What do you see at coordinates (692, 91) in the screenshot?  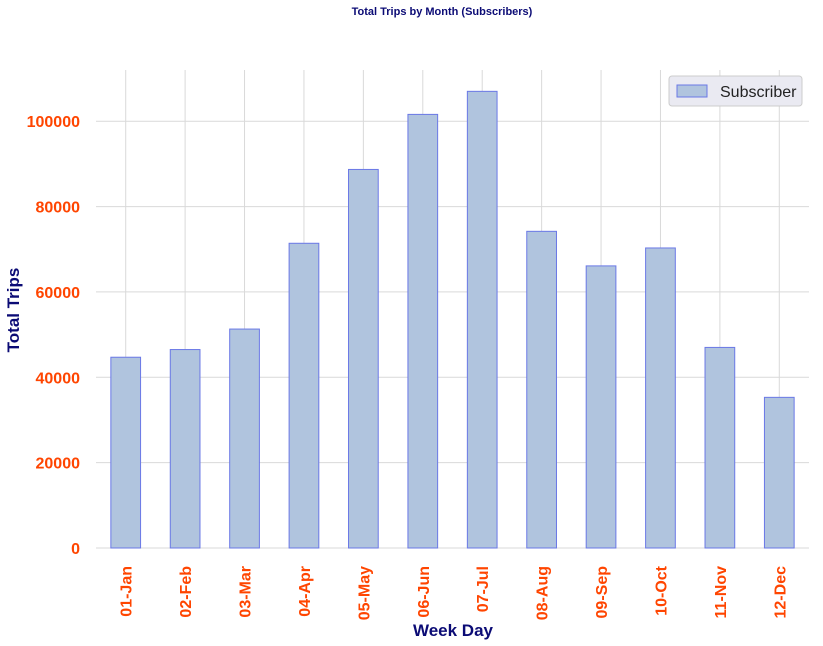 I see `legend-swatch` at bounding box center [692, 91].